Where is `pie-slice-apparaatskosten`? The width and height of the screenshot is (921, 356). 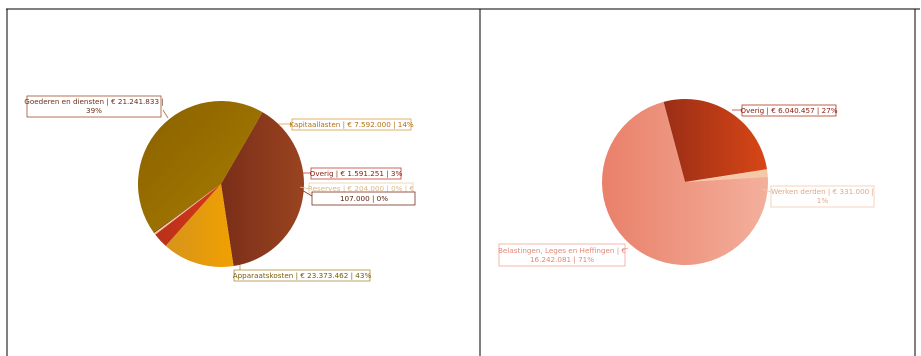 pie-slice-apparaatskosten is located at coordinates (200, 166).